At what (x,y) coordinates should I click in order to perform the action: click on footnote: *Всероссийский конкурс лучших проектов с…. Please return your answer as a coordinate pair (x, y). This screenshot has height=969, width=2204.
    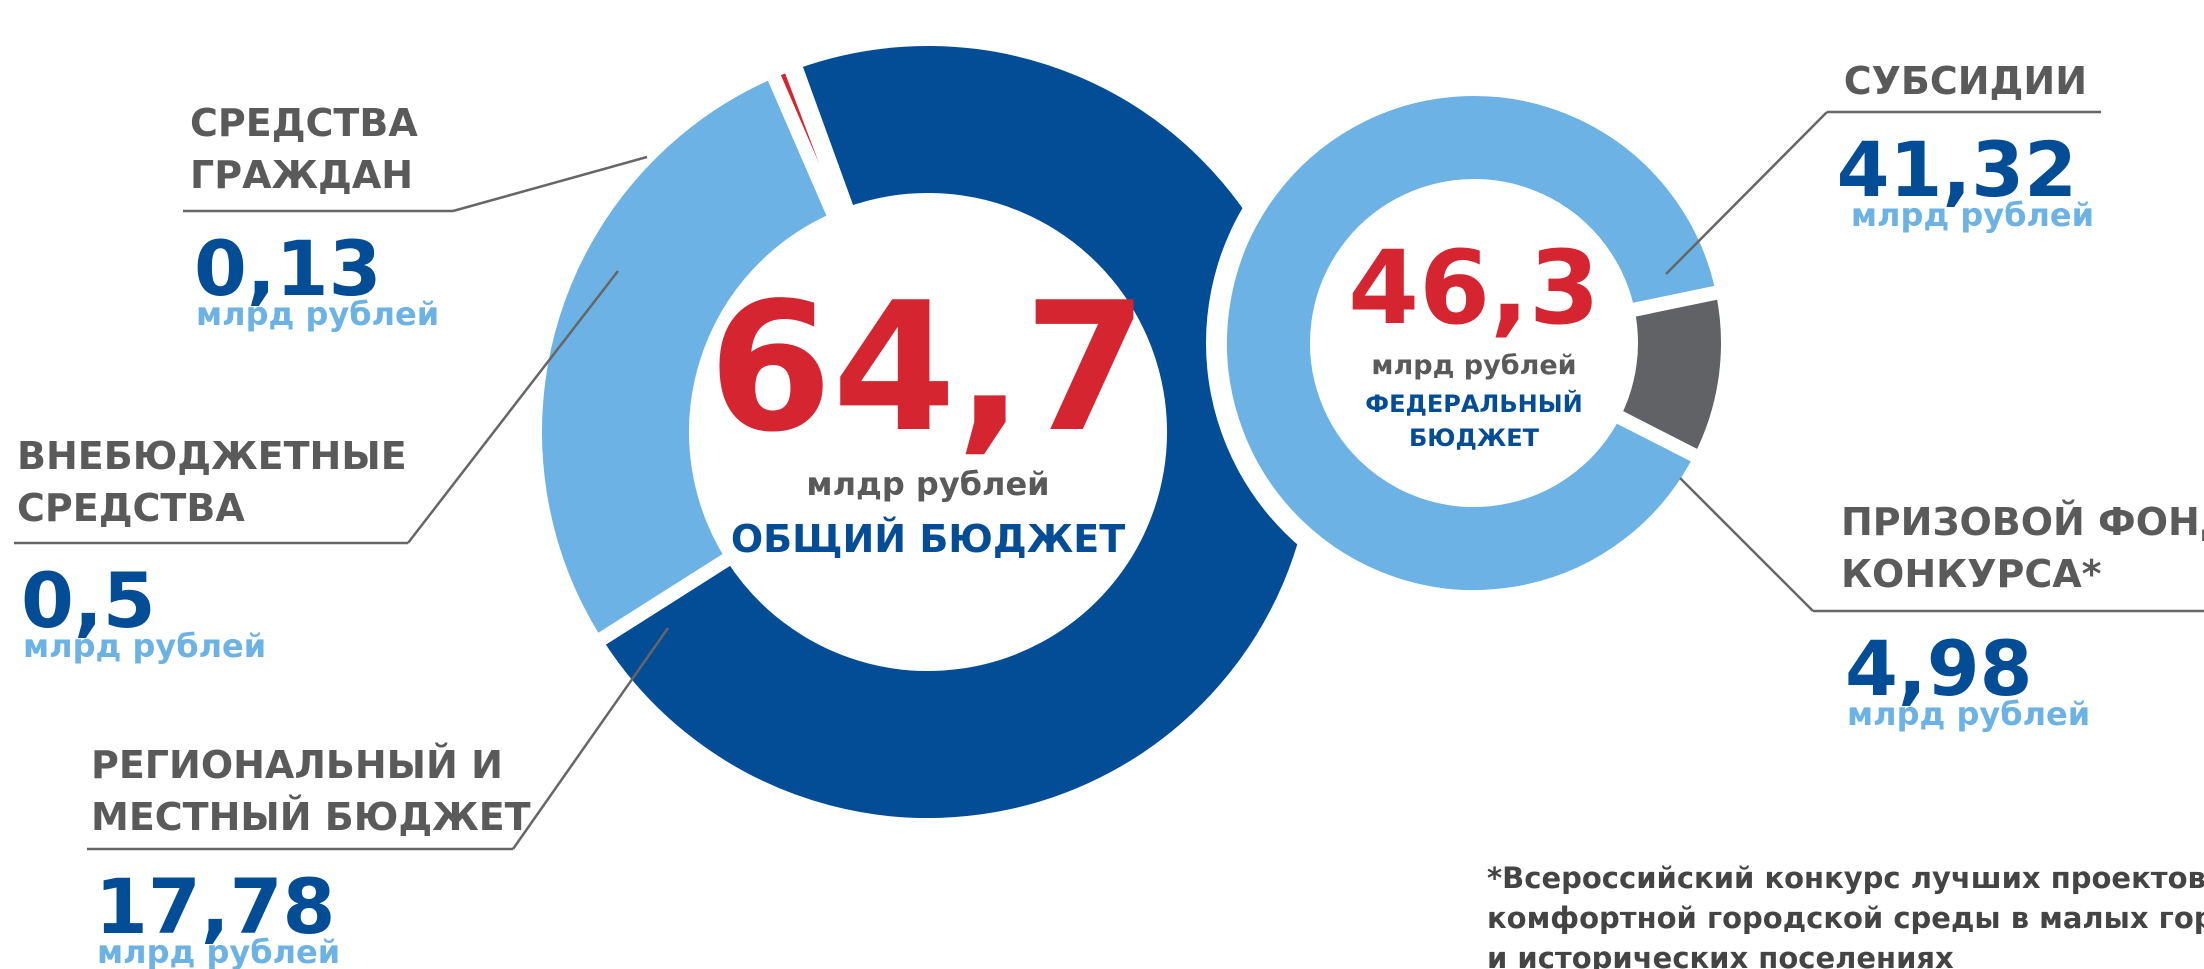
    Looking at the image, I should click on (1845, 878).